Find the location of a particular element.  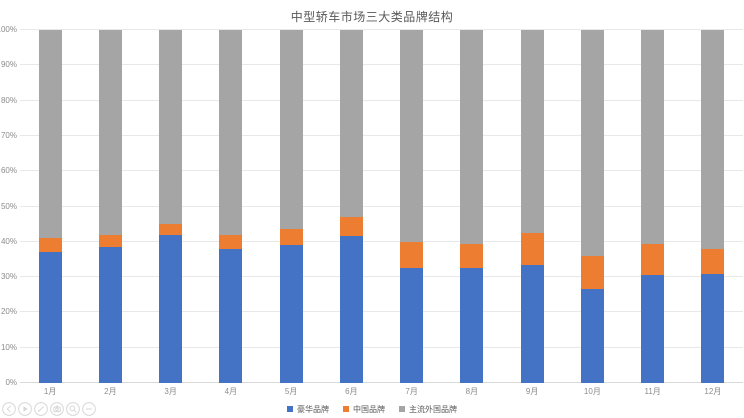

chevron-left-icon is located at coordinates (9, 409).